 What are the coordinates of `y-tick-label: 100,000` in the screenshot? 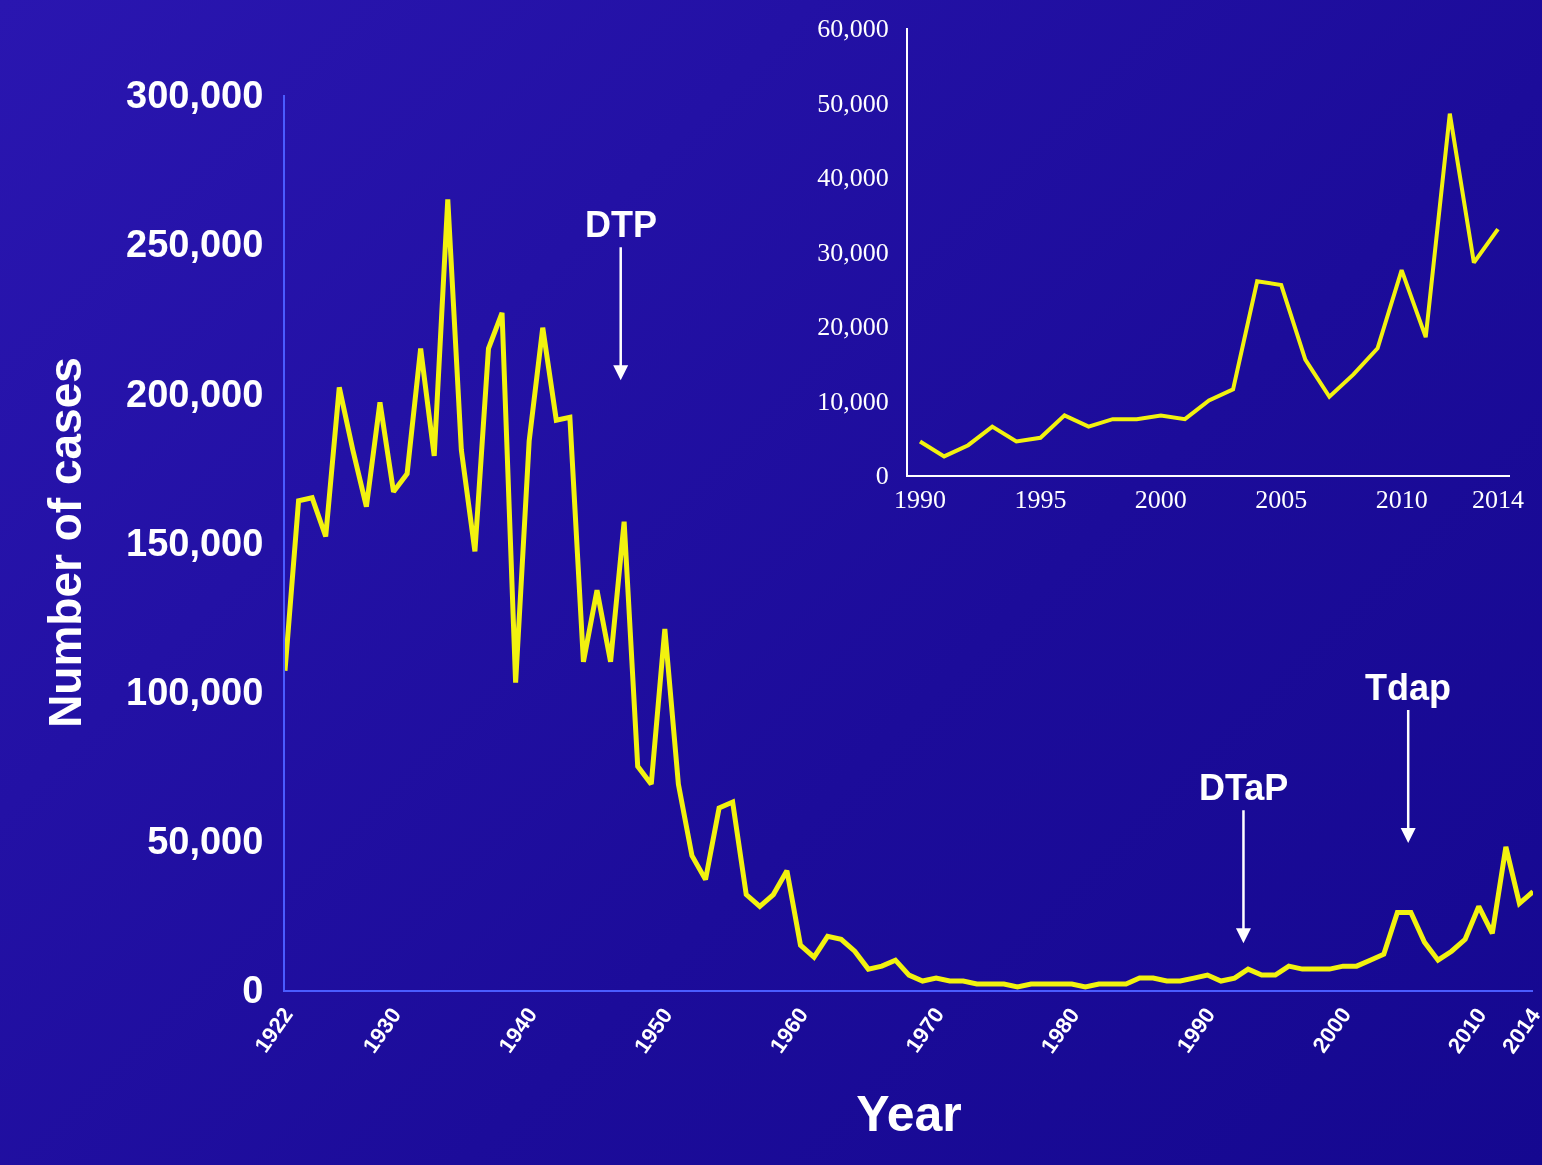 It's located at (195, 691).